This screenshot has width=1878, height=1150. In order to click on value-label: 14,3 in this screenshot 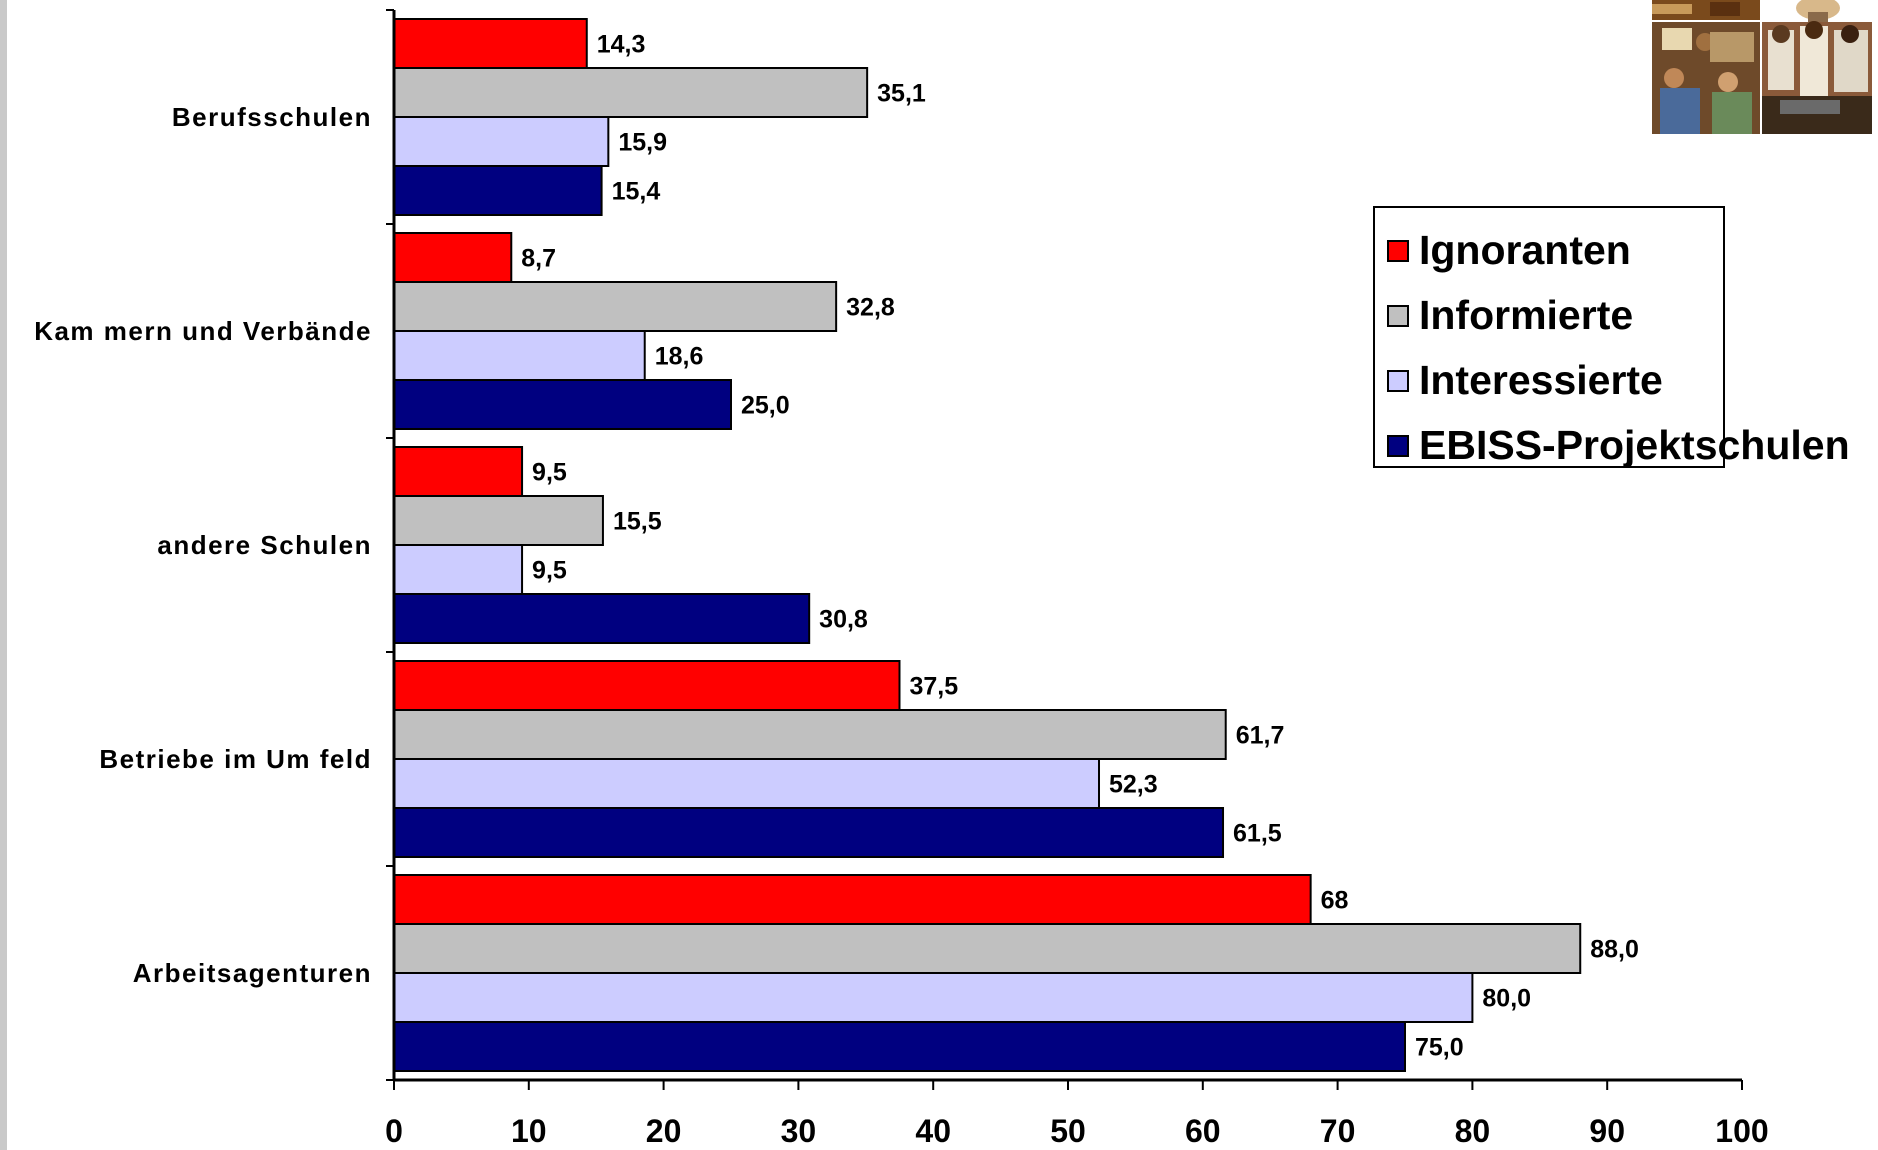, I will do `click(621, 45)`.